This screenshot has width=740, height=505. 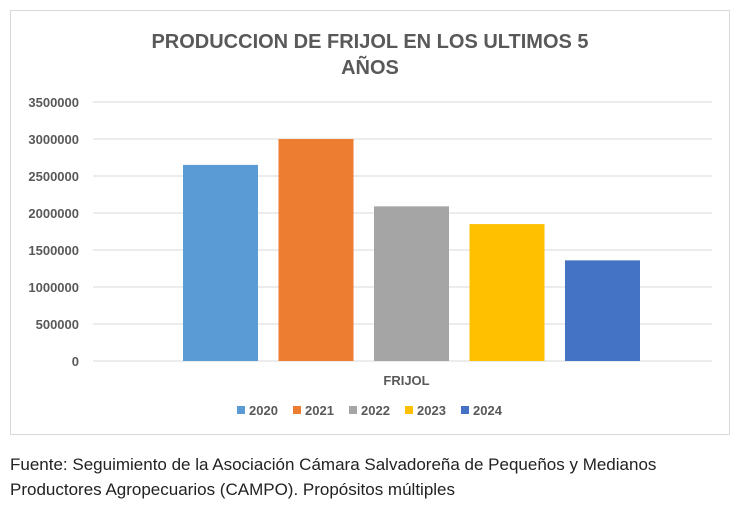 I want to click on chart-title-line-2: AÑOS, so click(x=370, y=68).